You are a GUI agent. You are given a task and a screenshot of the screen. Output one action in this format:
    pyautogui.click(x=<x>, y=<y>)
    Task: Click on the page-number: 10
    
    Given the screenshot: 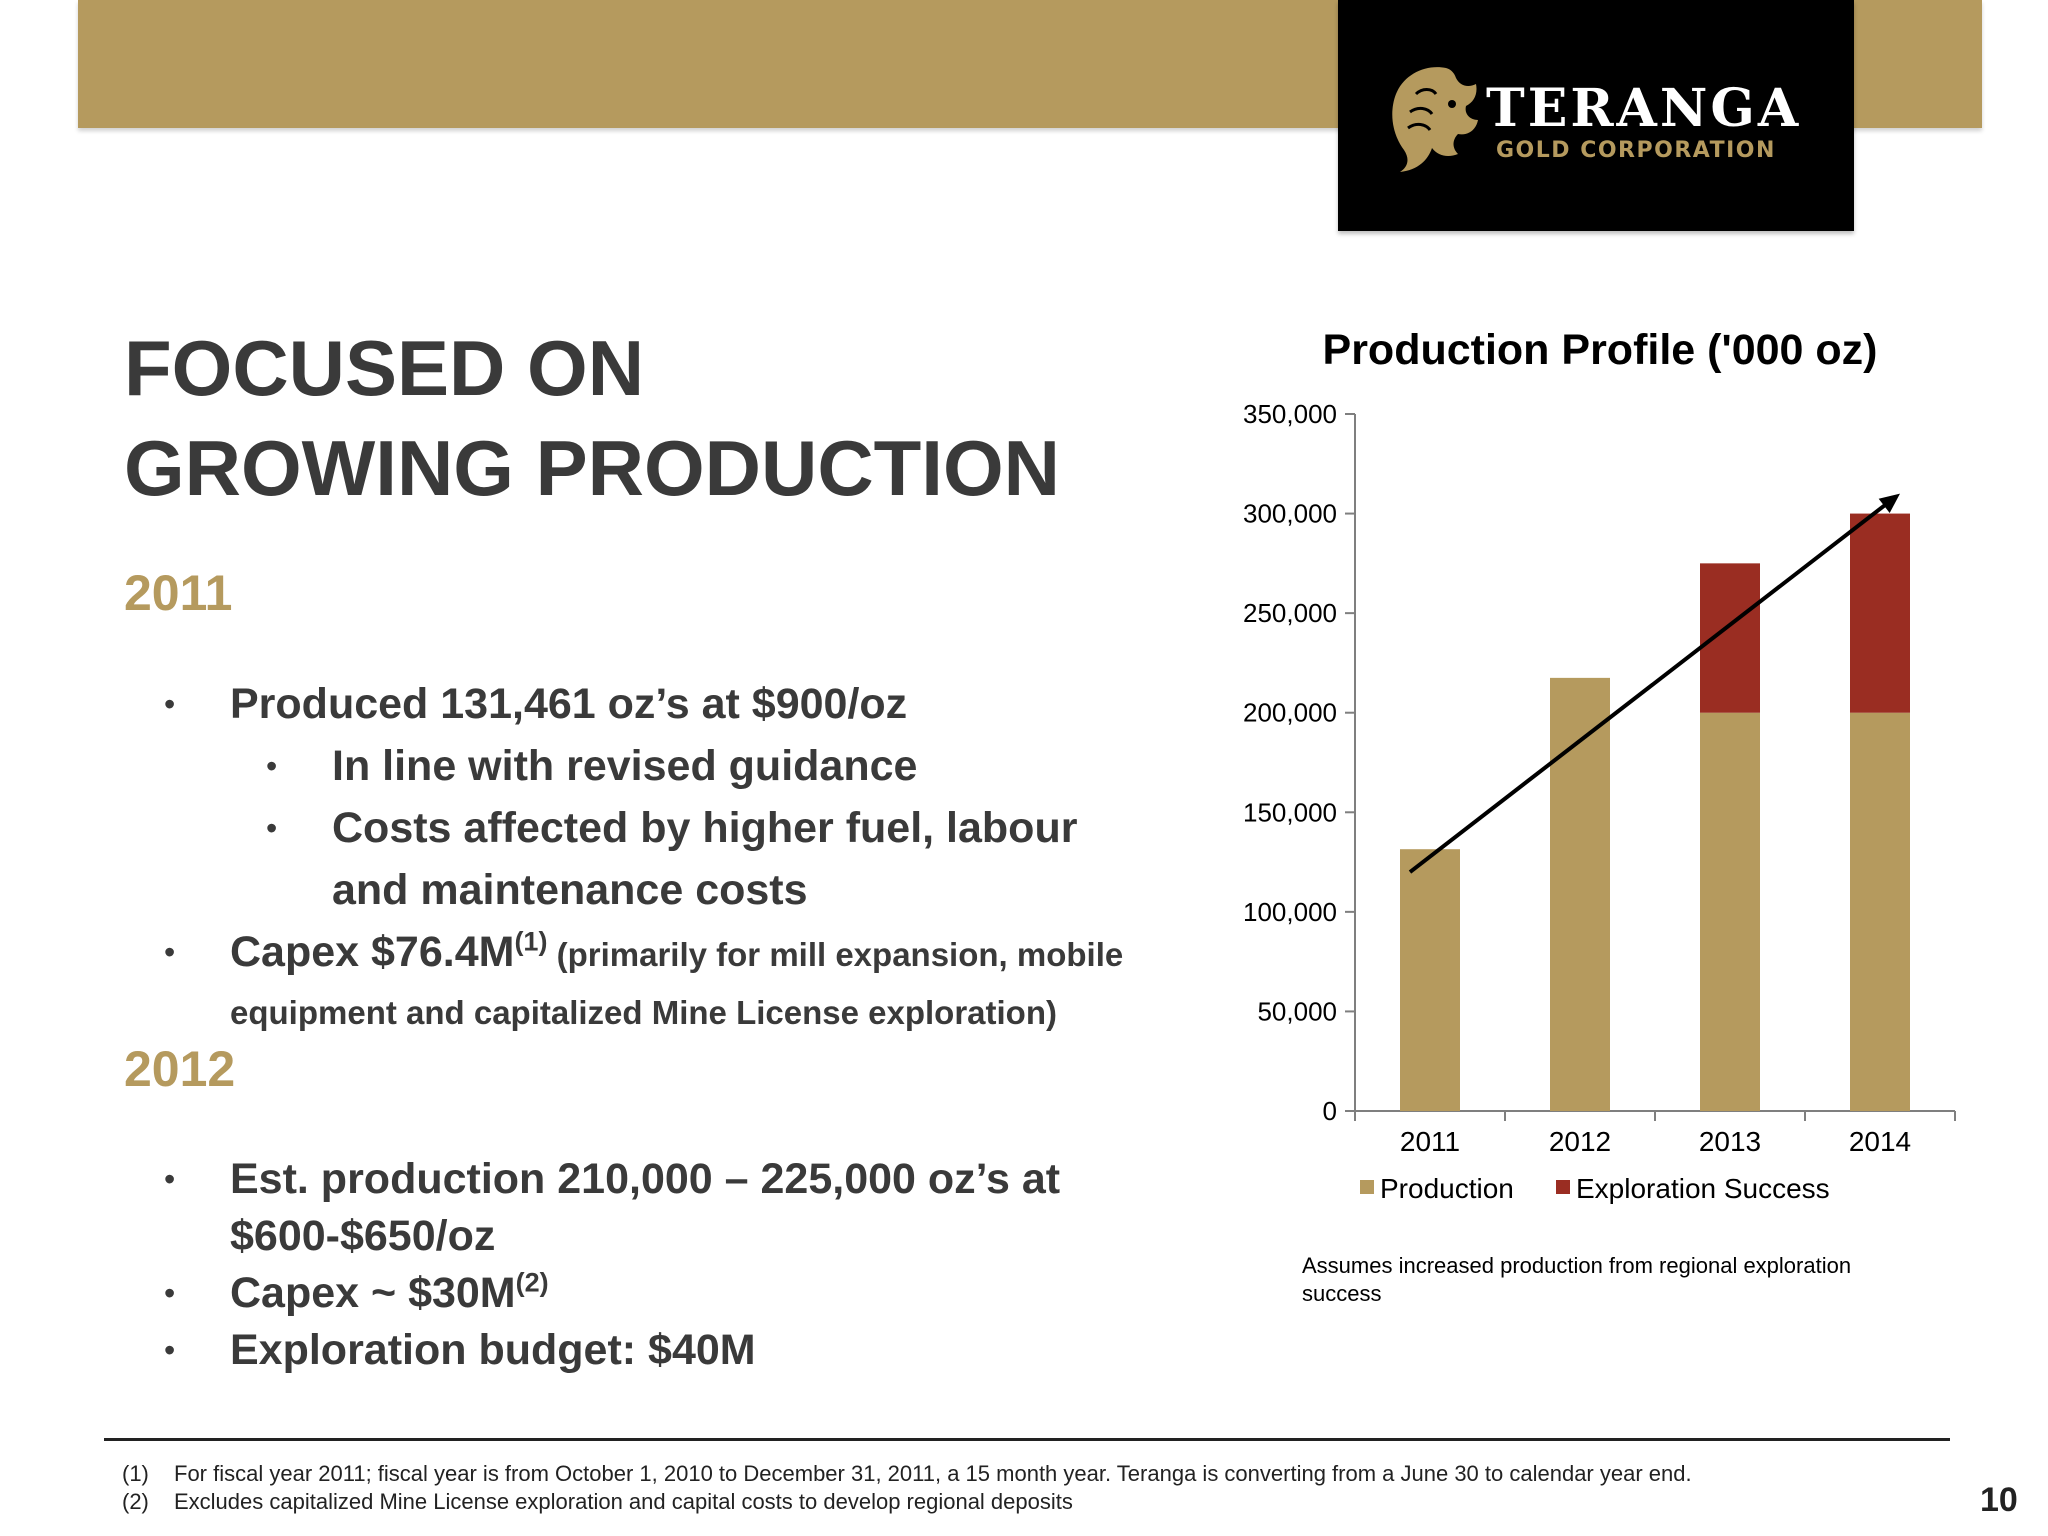 What is the action you would take?
    pyautogui.click(x=1999, y=1500)
    